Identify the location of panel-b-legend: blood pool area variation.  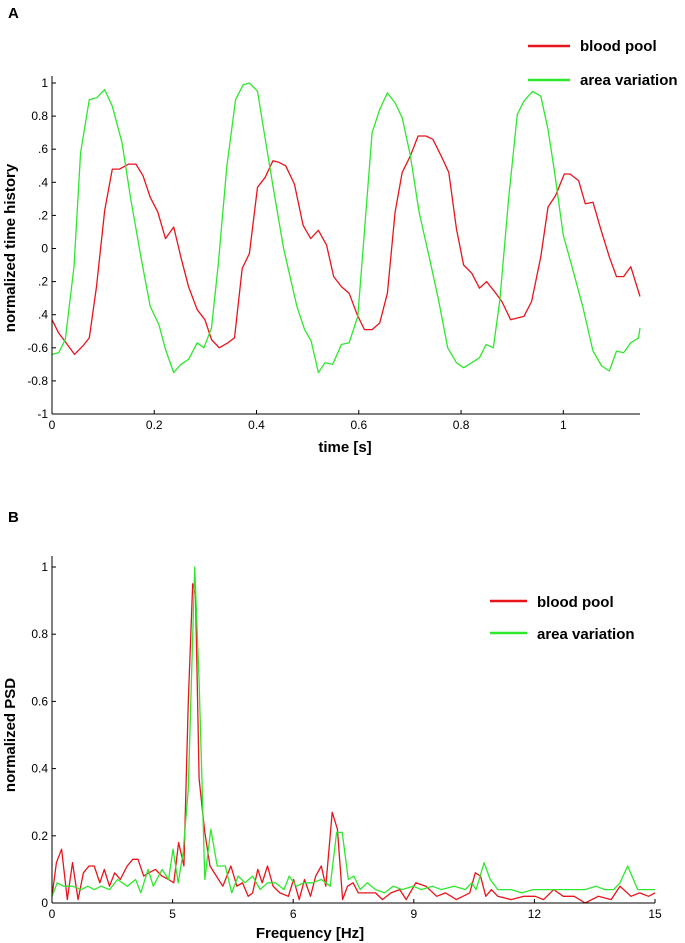
(562, 618).